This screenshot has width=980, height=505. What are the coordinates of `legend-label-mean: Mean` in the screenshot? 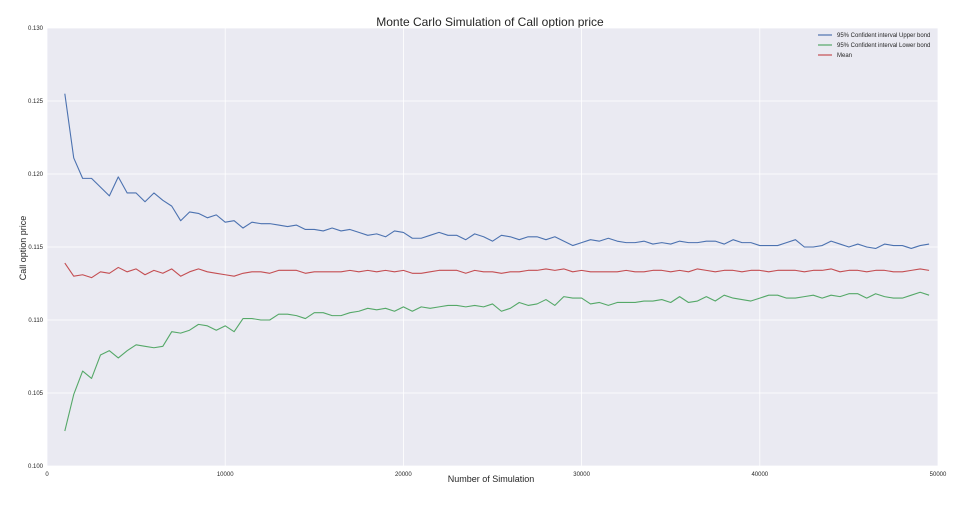 It's located at (844, 56).